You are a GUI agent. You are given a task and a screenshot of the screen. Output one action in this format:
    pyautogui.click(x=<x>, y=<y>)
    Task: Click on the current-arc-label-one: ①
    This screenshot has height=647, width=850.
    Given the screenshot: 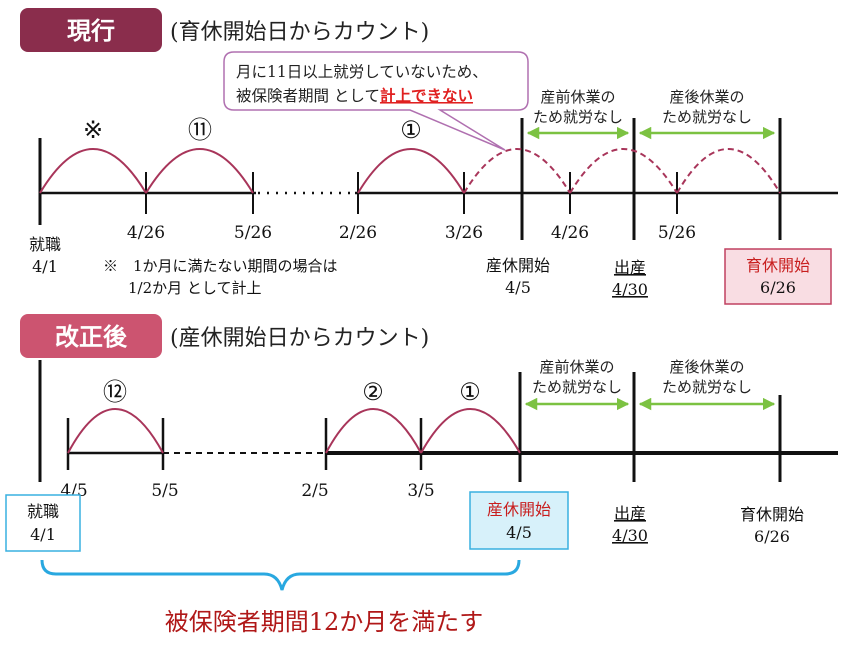 What is the action you would take?
    pyautogui.click(x=411, y=130)
    